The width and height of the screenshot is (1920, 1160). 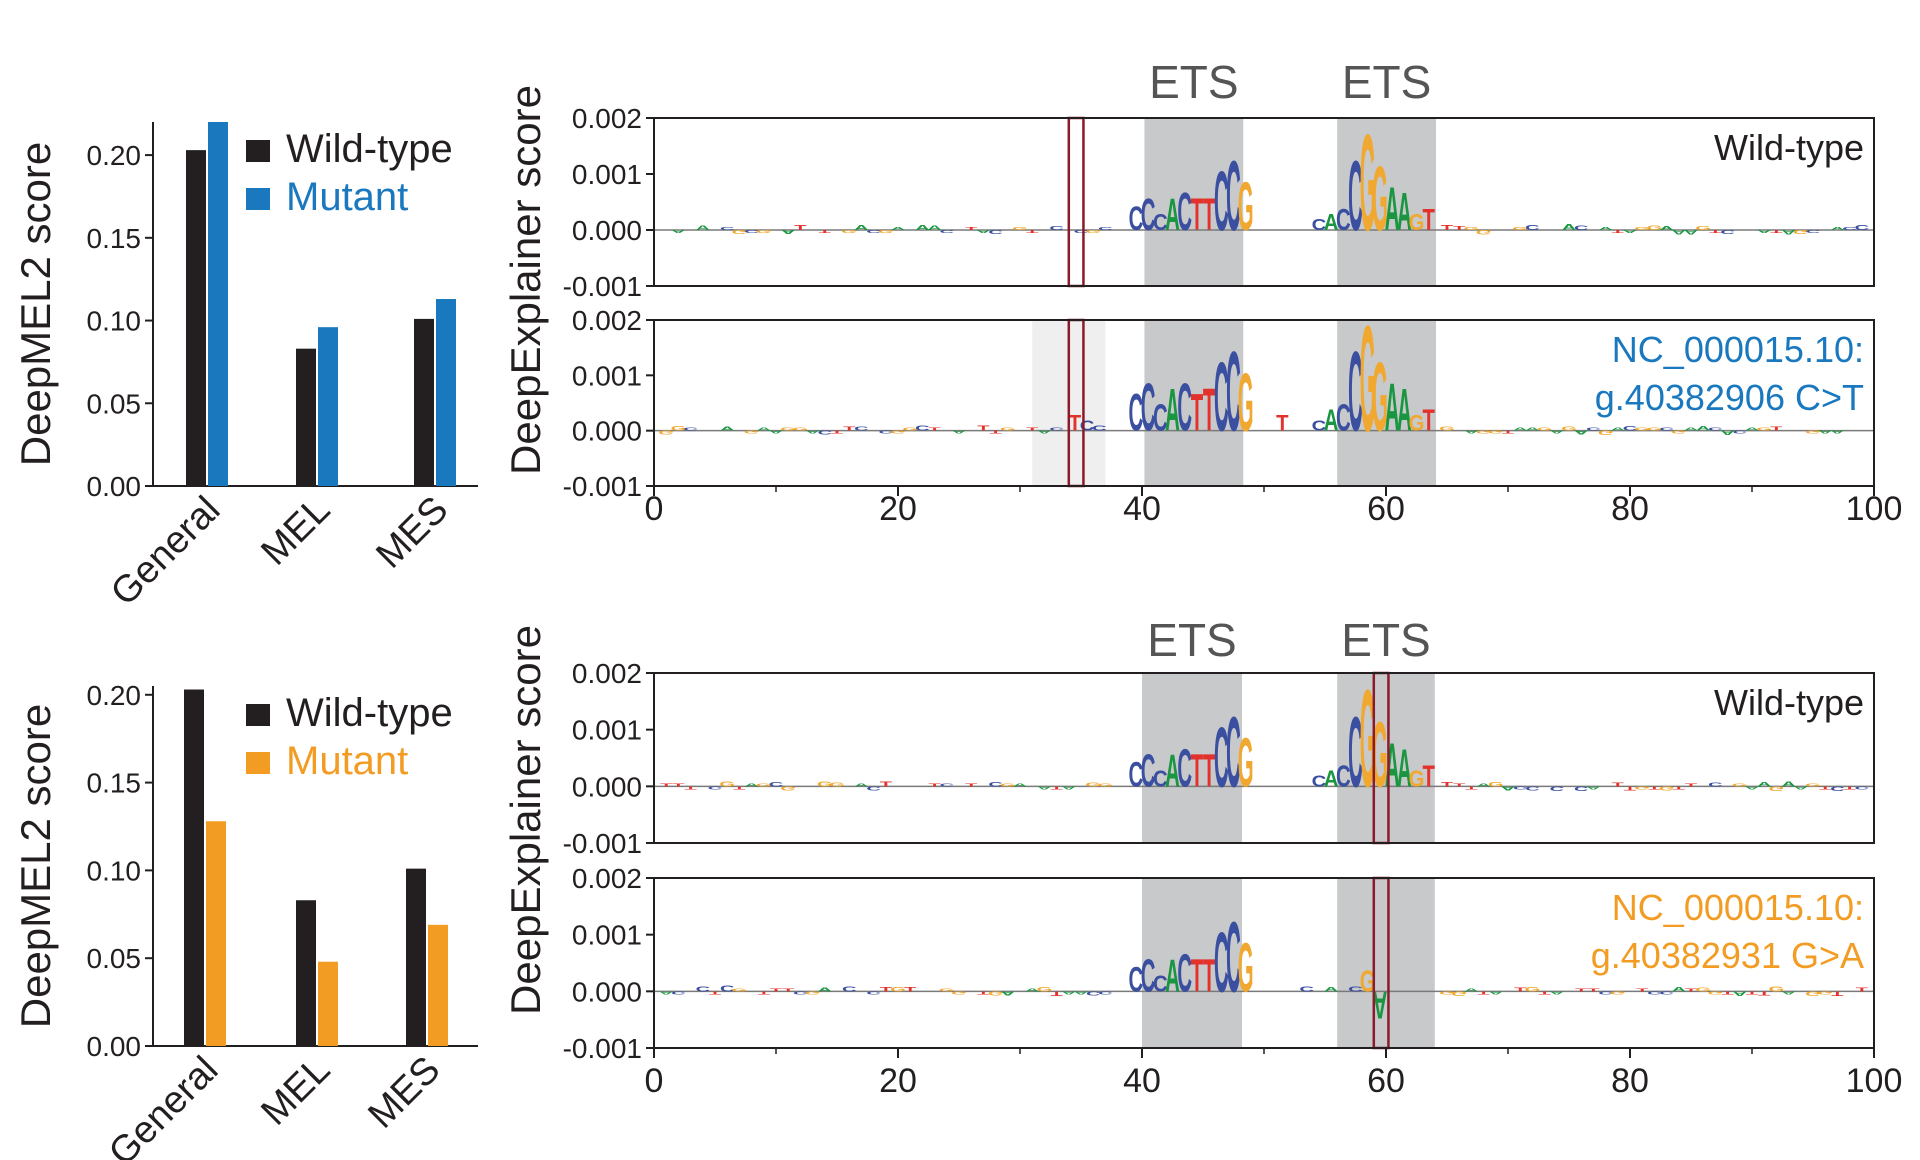 I want to click on y-axis-label: DeepExplainer score, so click(x=525, y=820).